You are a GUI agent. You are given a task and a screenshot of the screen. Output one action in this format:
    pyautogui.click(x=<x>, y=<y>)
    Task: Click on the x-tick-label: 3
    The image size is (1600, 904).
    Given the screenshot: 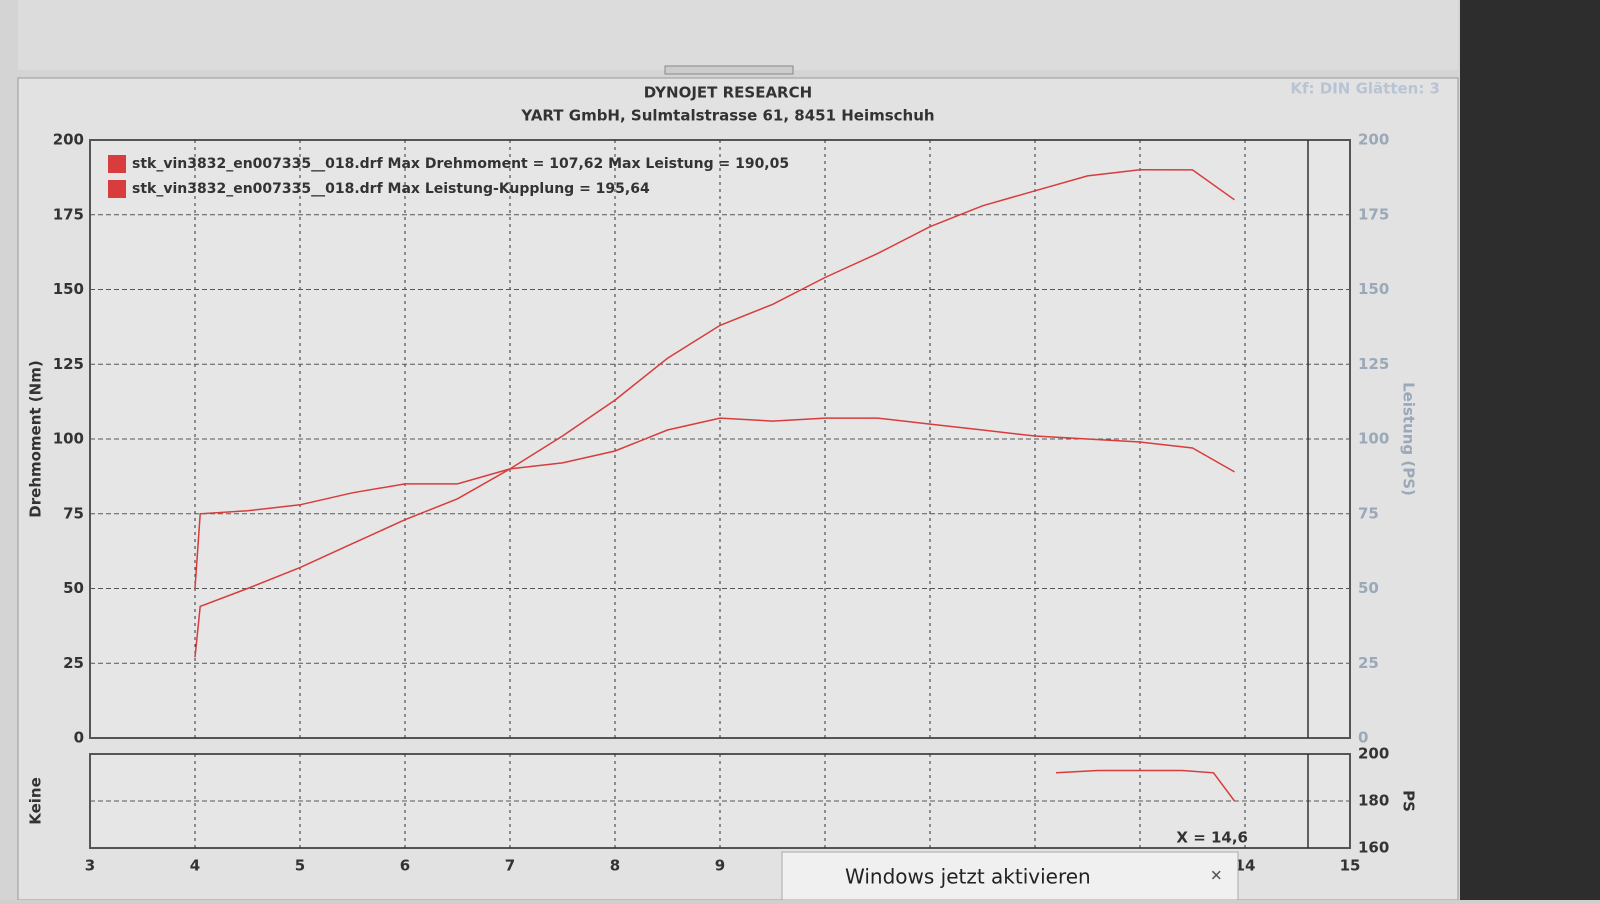 What is the action you would take?
    pyautogui.click(x=90, y=866)
    